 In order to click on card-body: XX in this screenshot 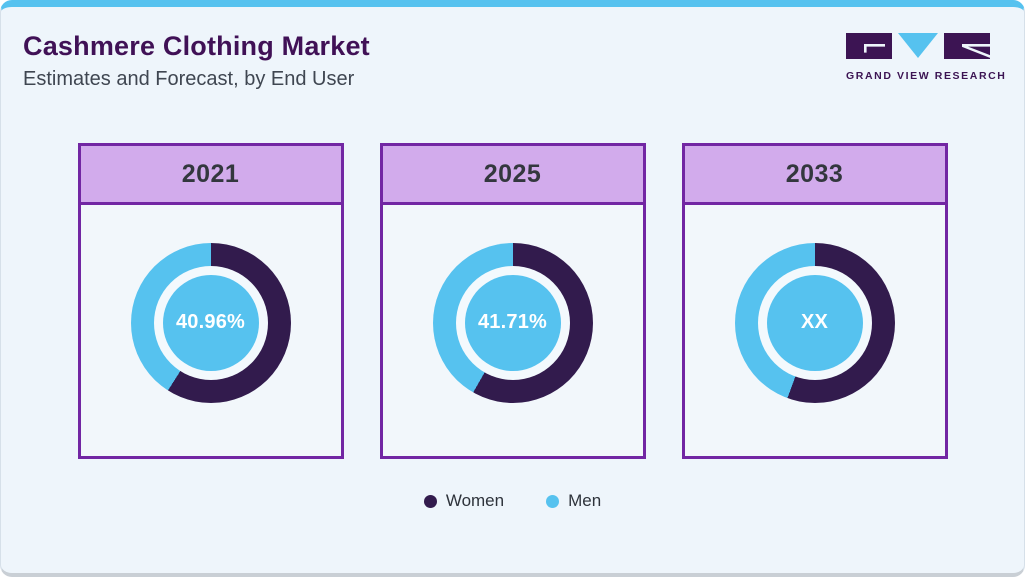, I will do `click(815, 330)`.